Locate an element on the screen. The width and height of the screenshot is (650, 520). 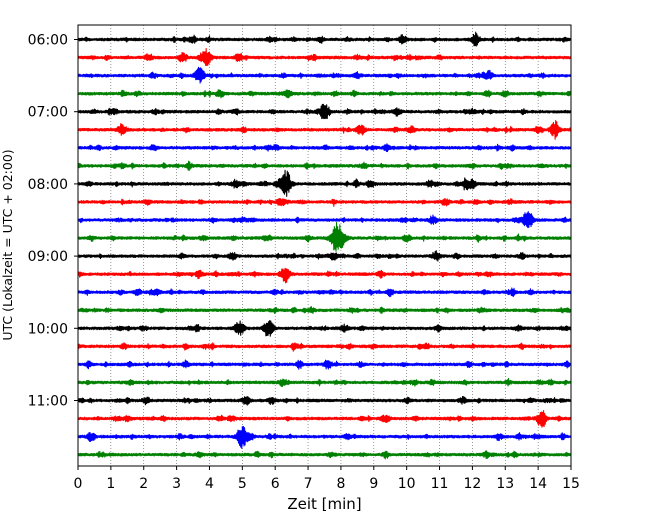
y-axis-label: UTC (Lokalzeit = UTC + 02:00) is located at coordinates (7, 244).